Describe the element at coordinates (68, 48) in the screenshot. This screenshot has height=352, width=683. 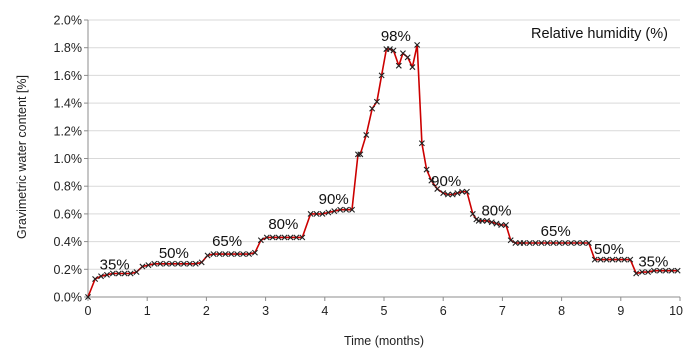
I see `y-tick-label-9: 1.8%` at that location.